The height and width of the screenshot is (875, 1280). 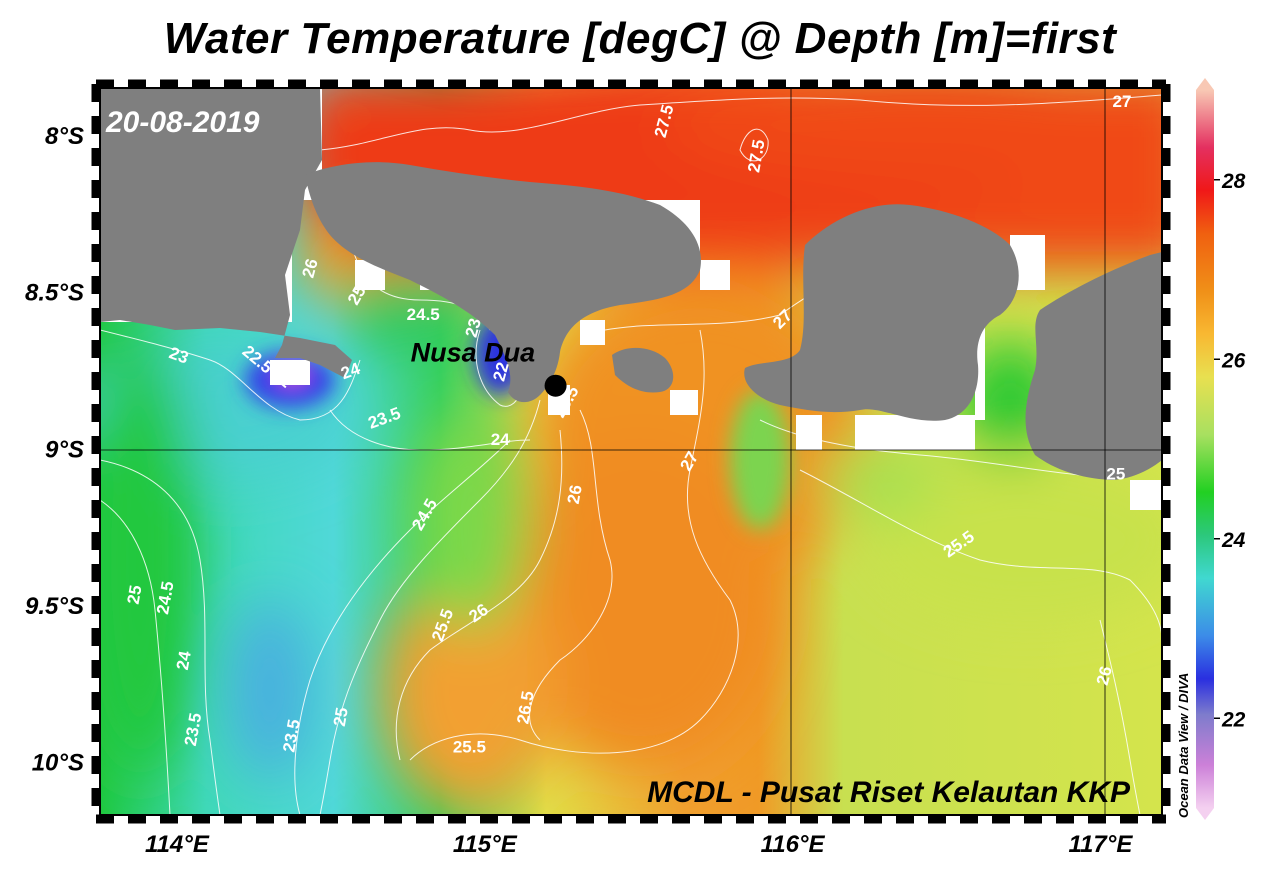 I want to click on contour-label: 22, so click(x=500, y=371).